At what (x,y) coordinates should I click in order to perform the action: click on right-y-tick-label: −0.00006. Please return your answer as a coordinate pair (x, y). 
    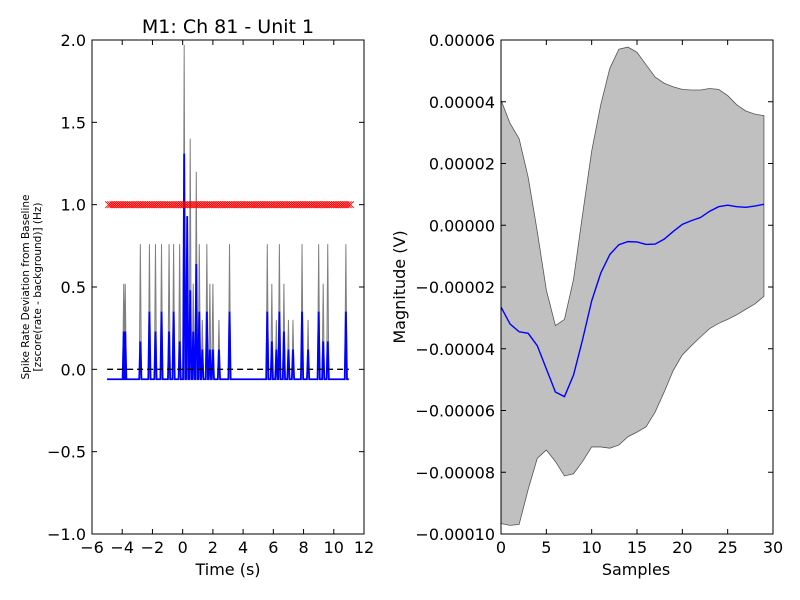
    Looking at the image, I should click on (455, 411).